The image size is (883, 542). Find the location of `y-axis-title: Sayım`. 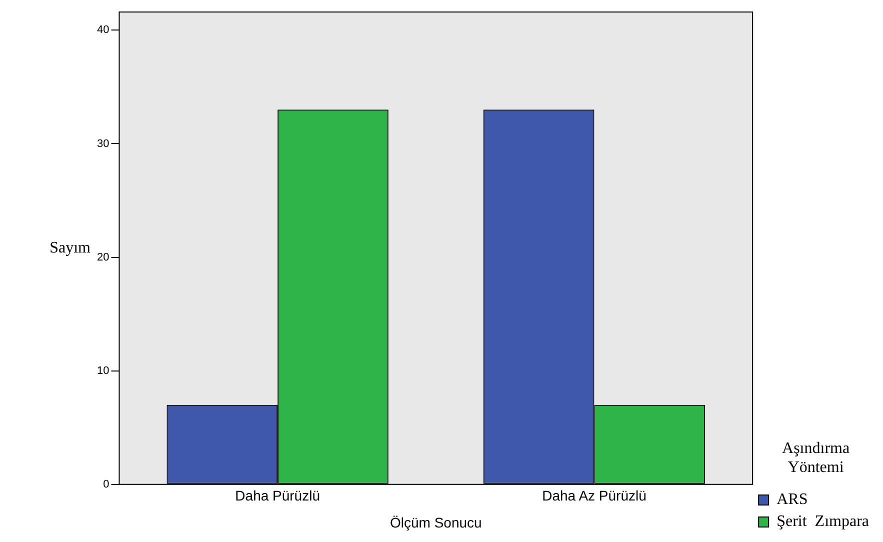

y-axis-title: Sayım is located at coordinates (70, 247).